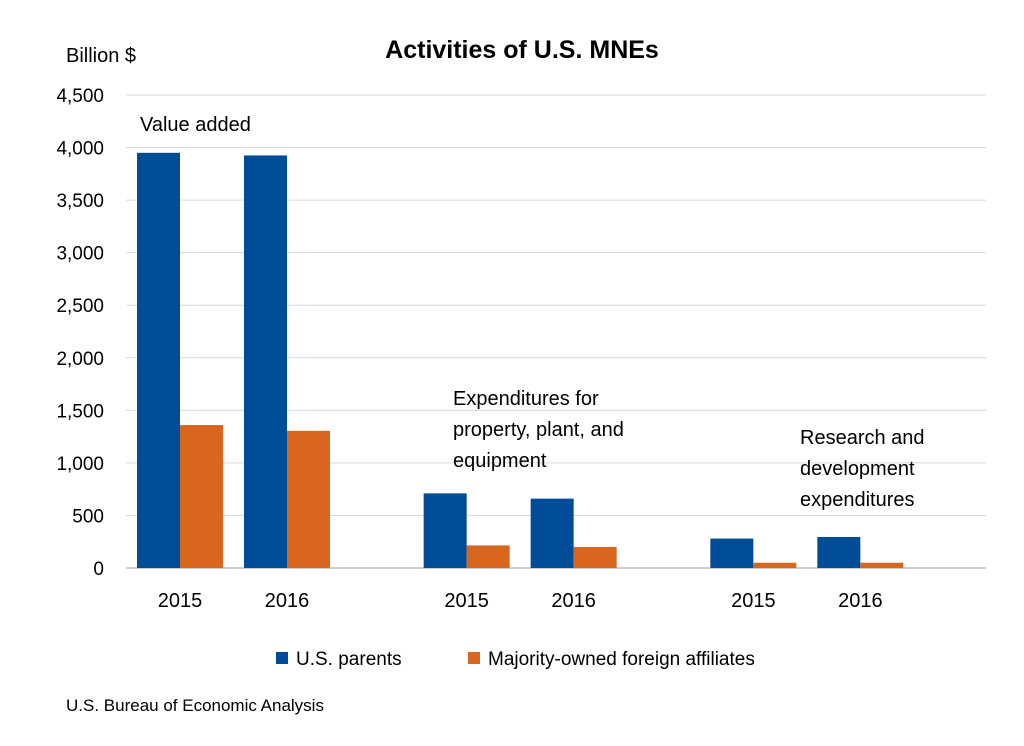  I want to click on y-tick-label: 1,500, so click(80, 411).